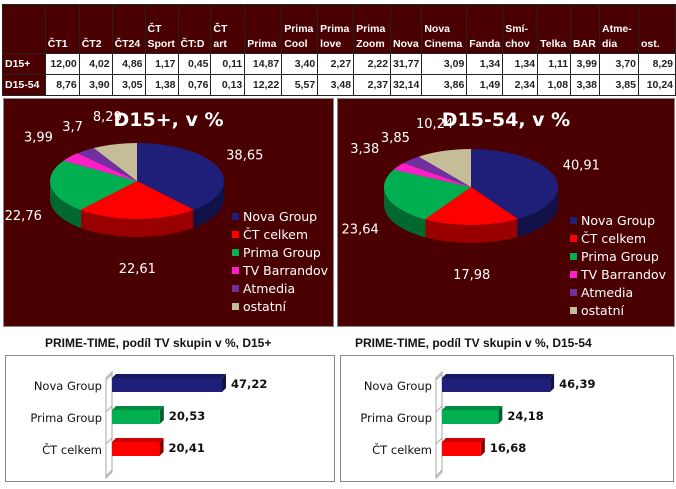  Describe the element at coordinates (656, 64) in the screenshot. I see `table-cell: 8,29` at that location.